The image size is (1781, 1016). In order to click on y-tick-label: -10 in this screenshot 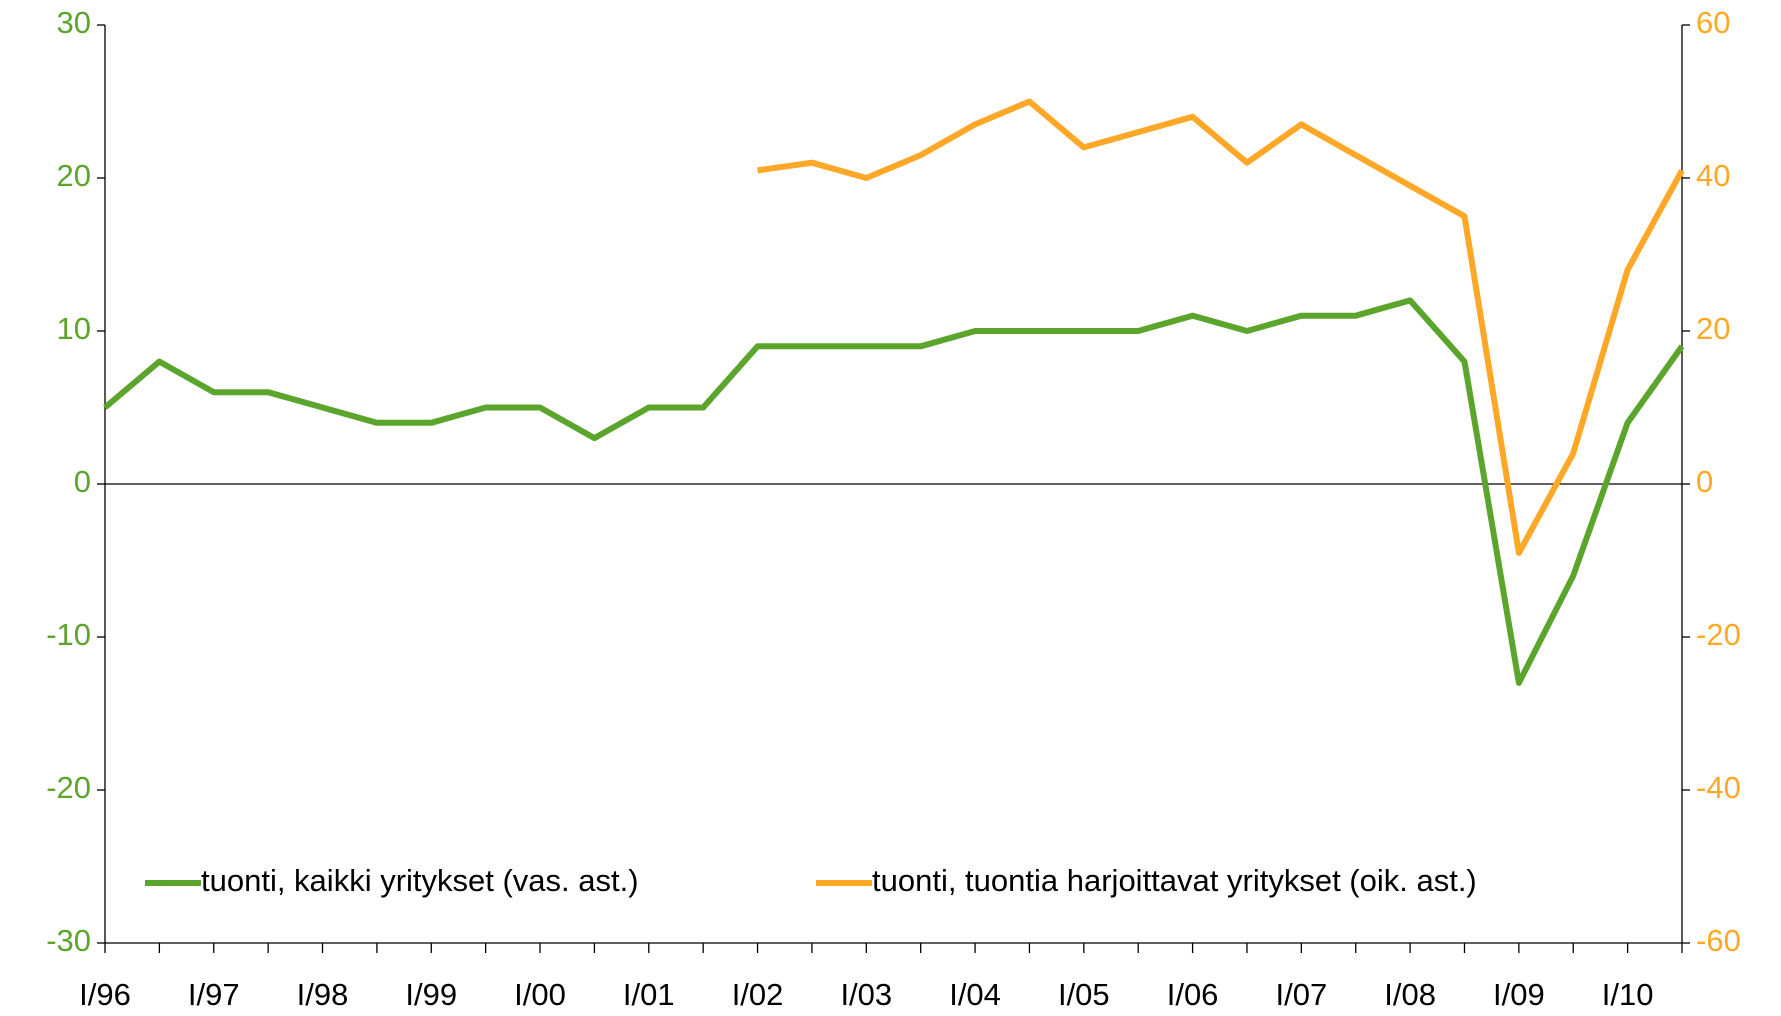, I will do `click(68, 634)`.